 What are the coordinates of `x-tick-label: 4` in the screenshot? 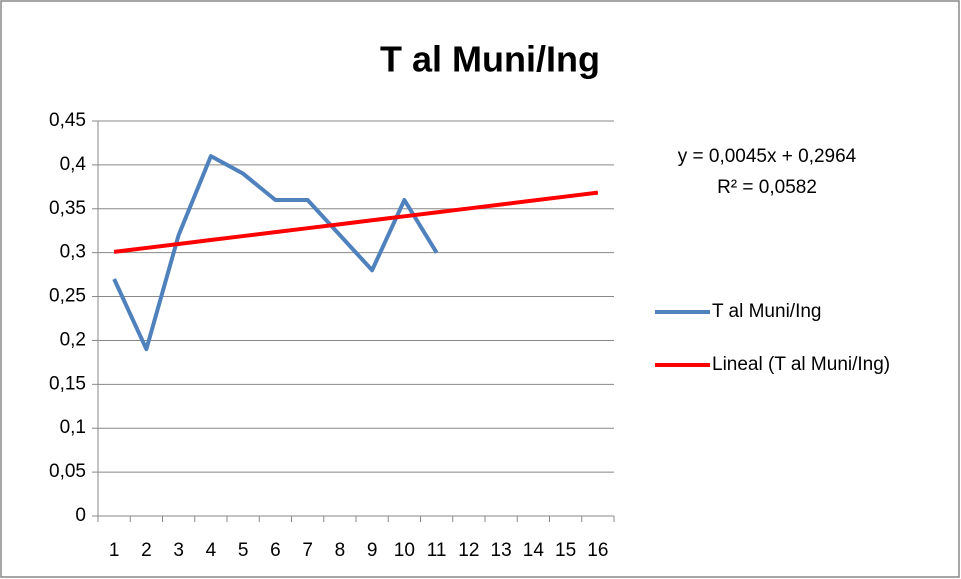 It's located at (211, 550).